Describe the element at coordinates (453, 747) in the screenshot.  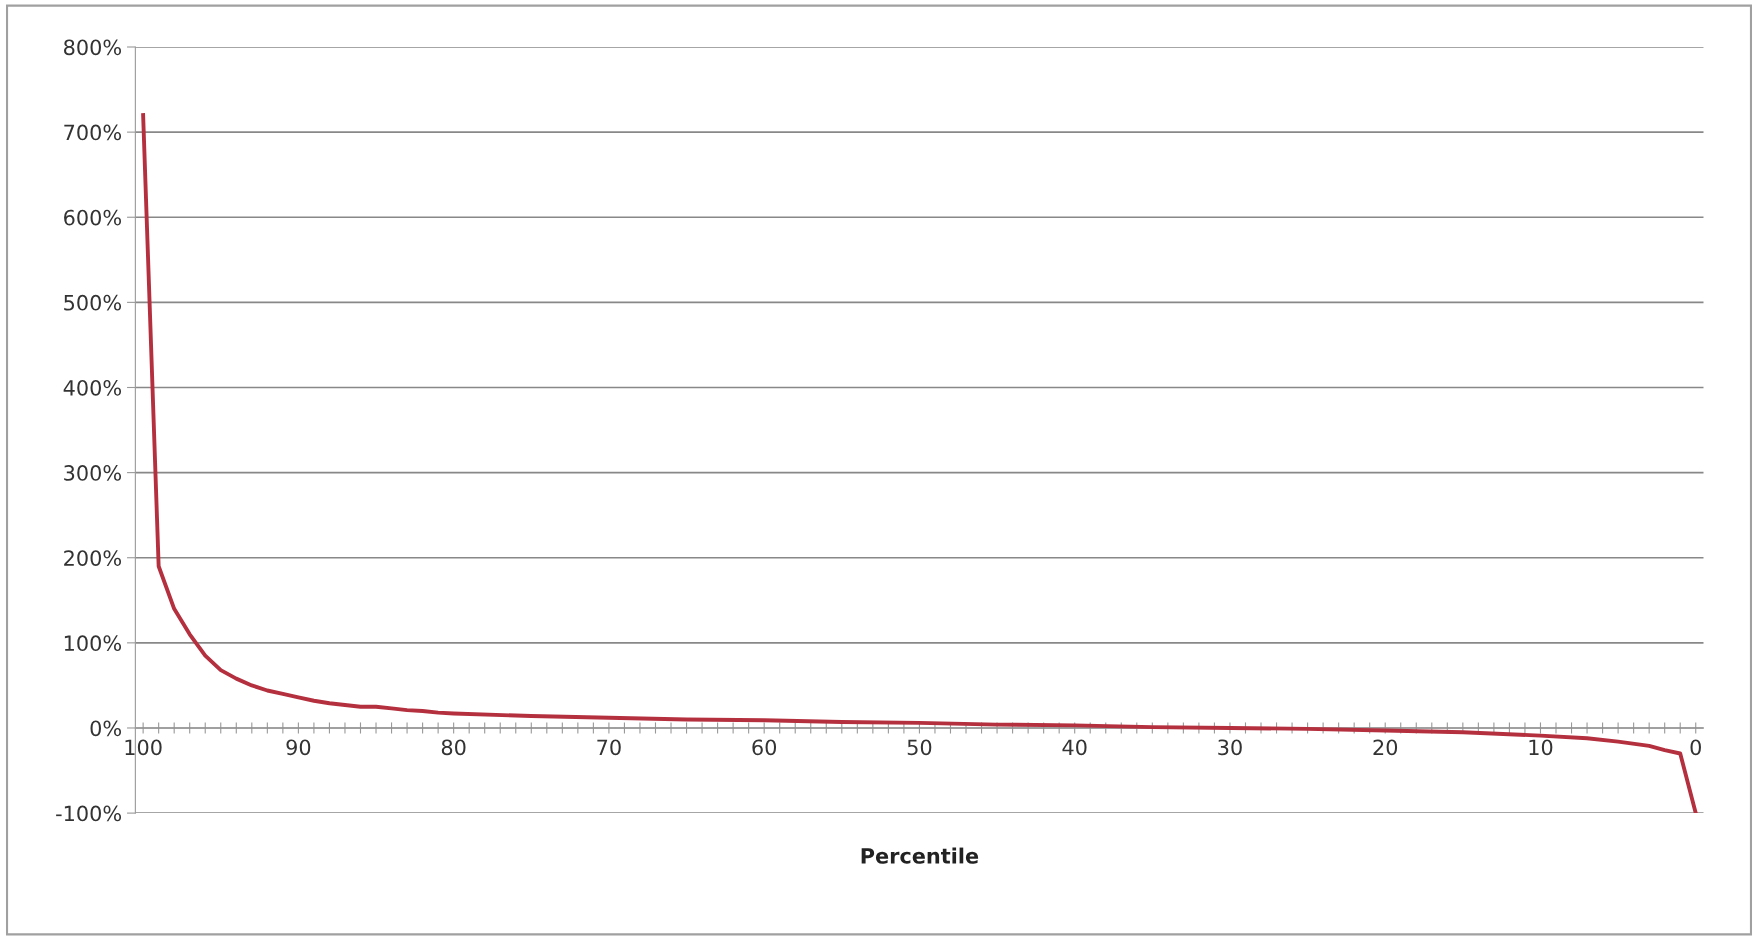
I see `x-tick-label: 80` at that location.